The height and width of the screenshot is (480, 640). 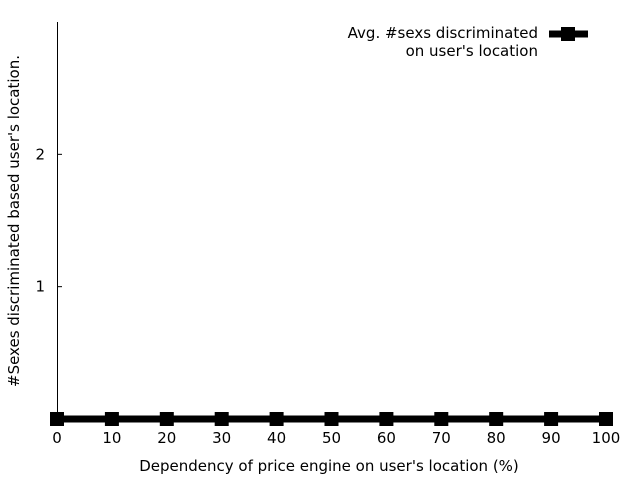 What do you see at coordinates (40, 154) in the screenshot?
I see `y-tick-label: 2` at bounding box center [40, 154].